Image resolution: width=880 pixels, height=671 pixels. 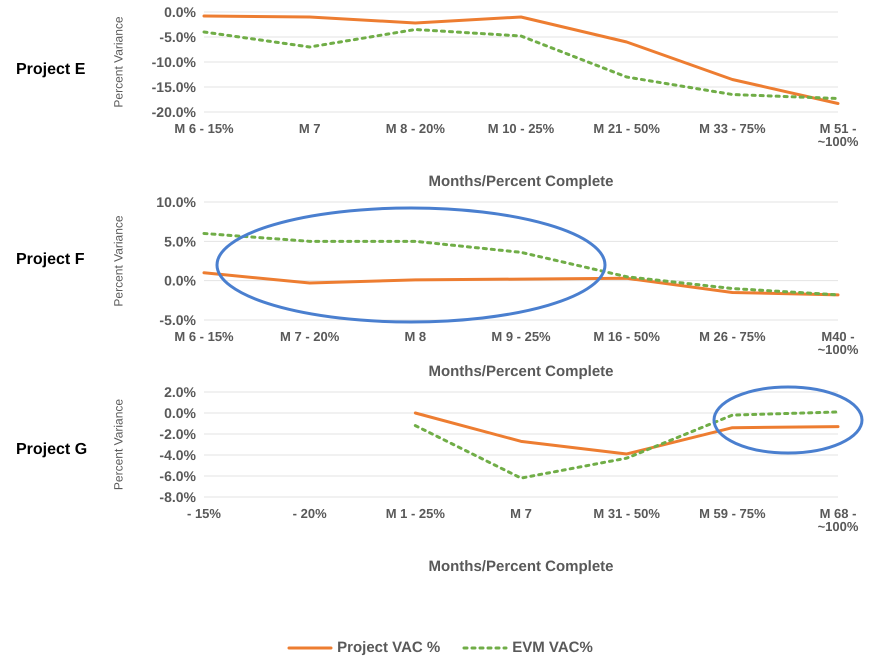 I want to click on x-tick-label: M 16 - 50%, so click(x=626, y=336).